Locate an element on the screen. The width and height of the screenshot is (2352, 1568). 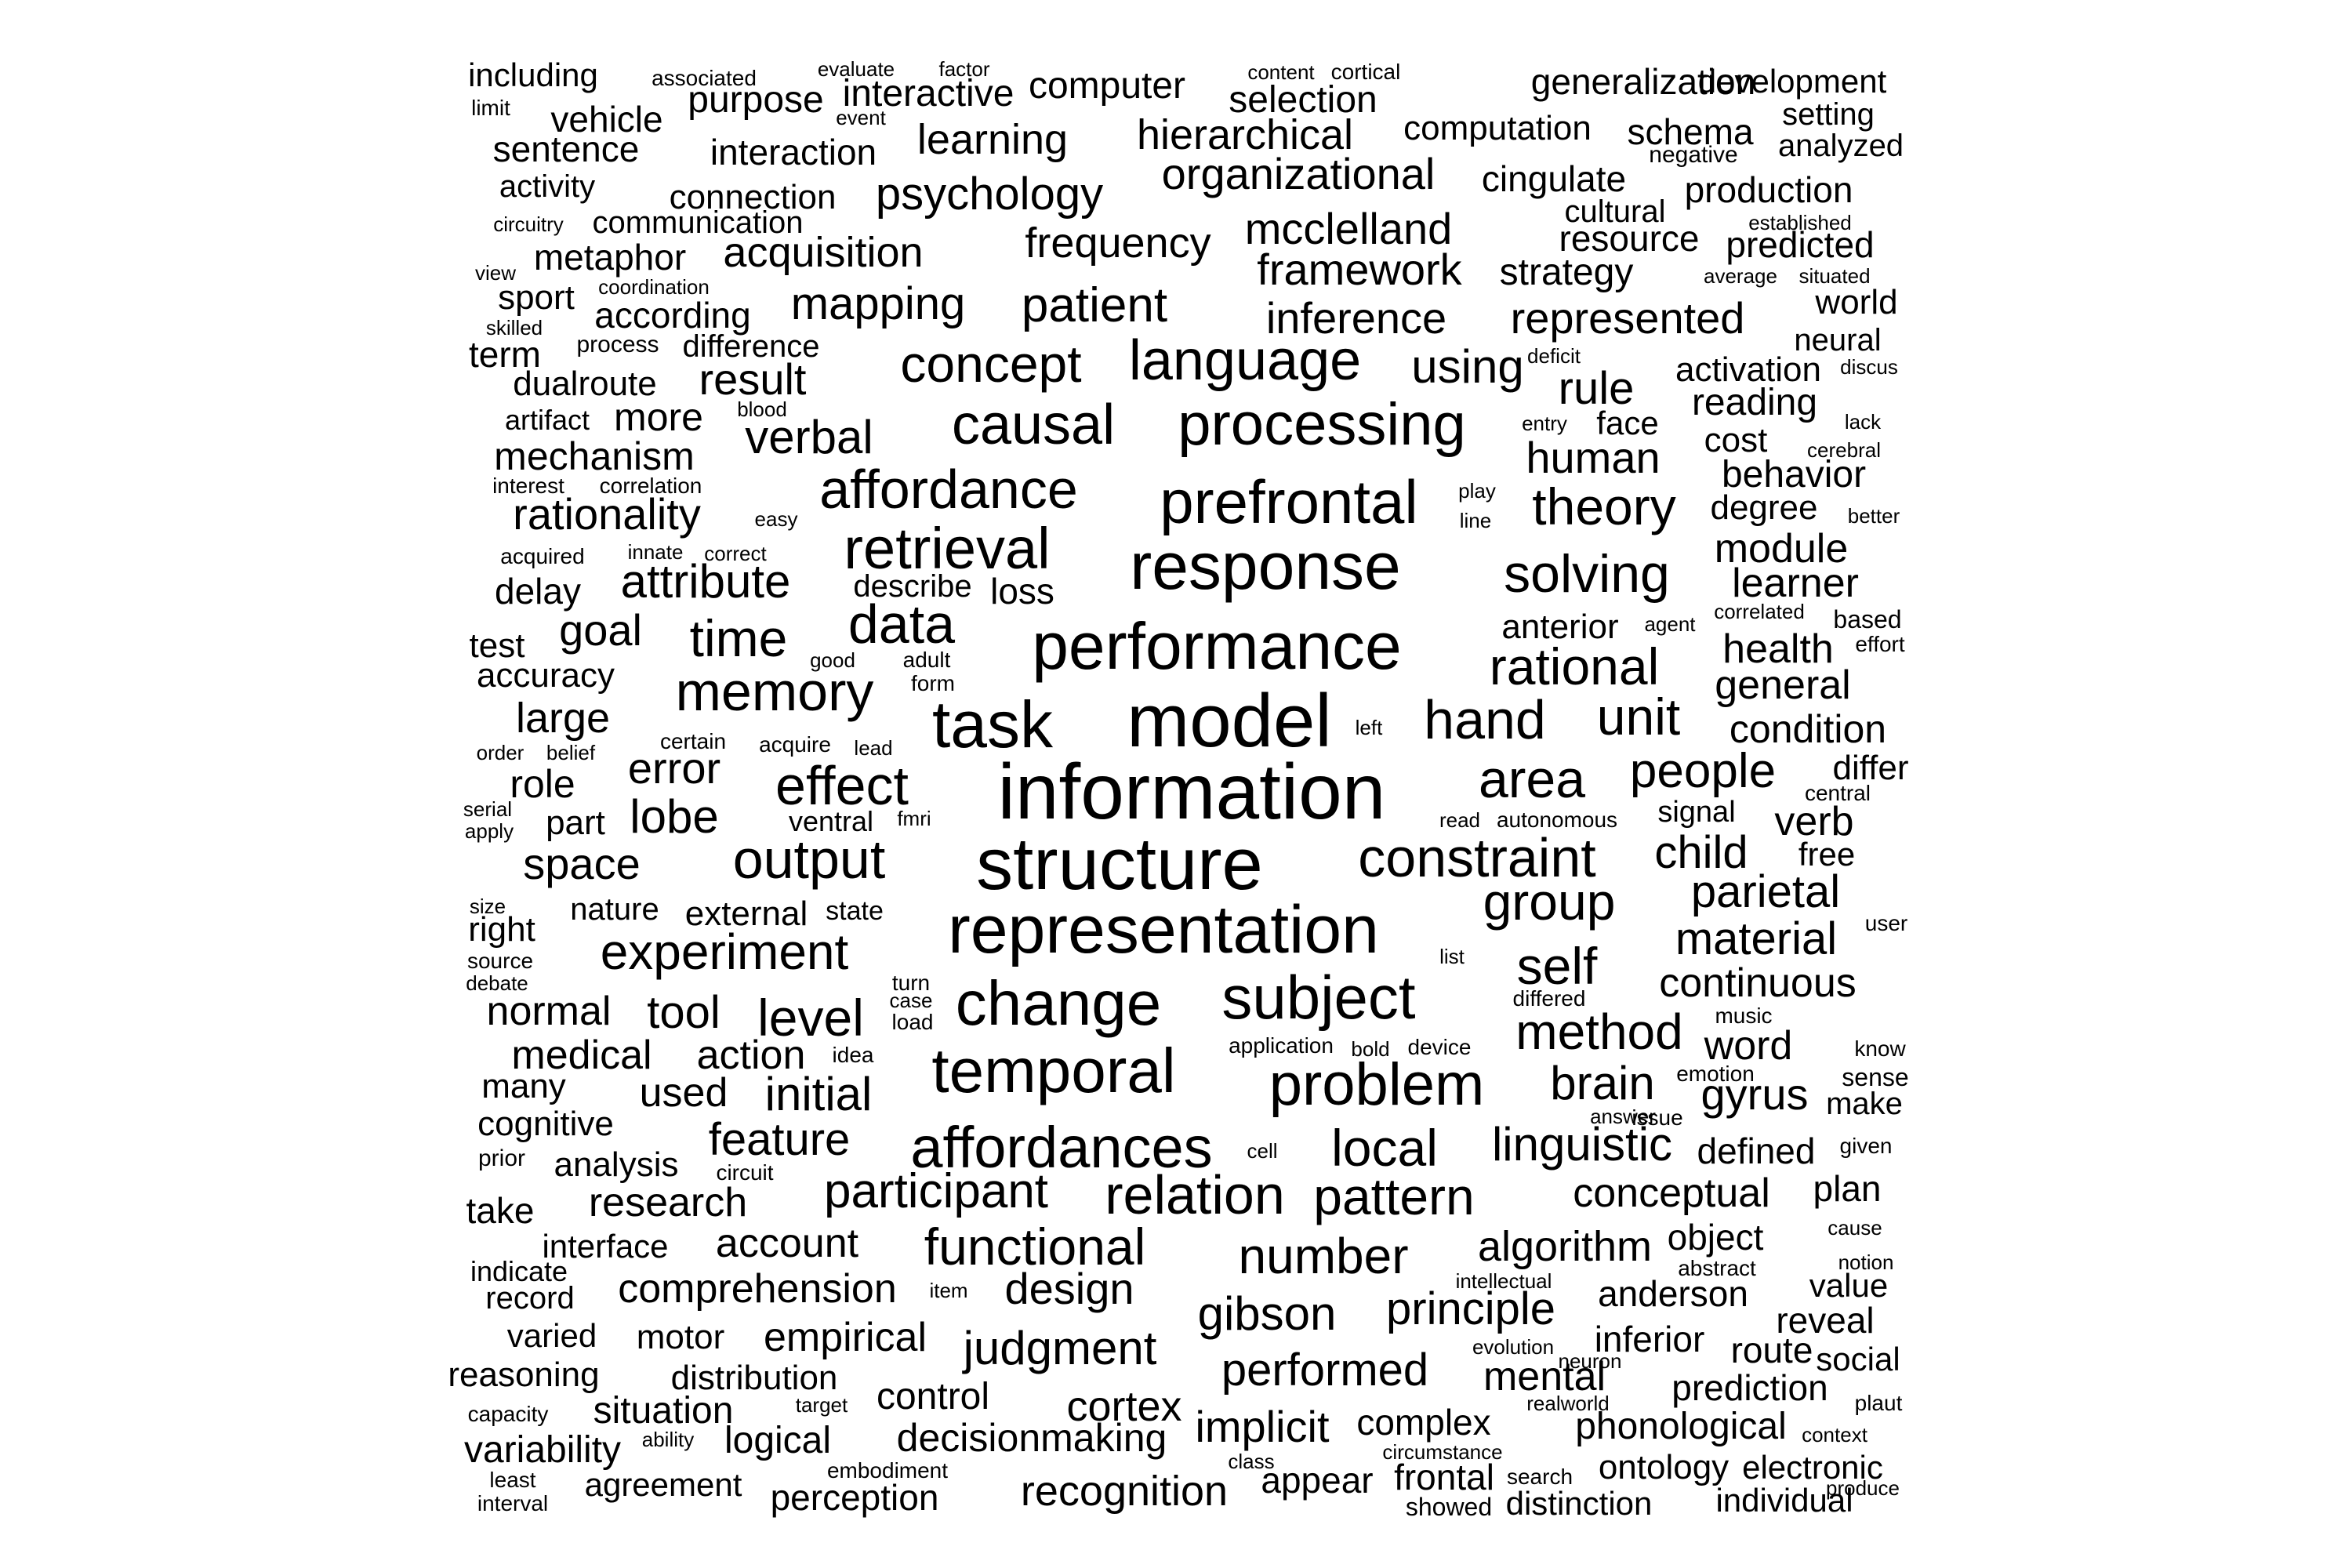
word-coordination: coordination is located at coordinates (654, 287).